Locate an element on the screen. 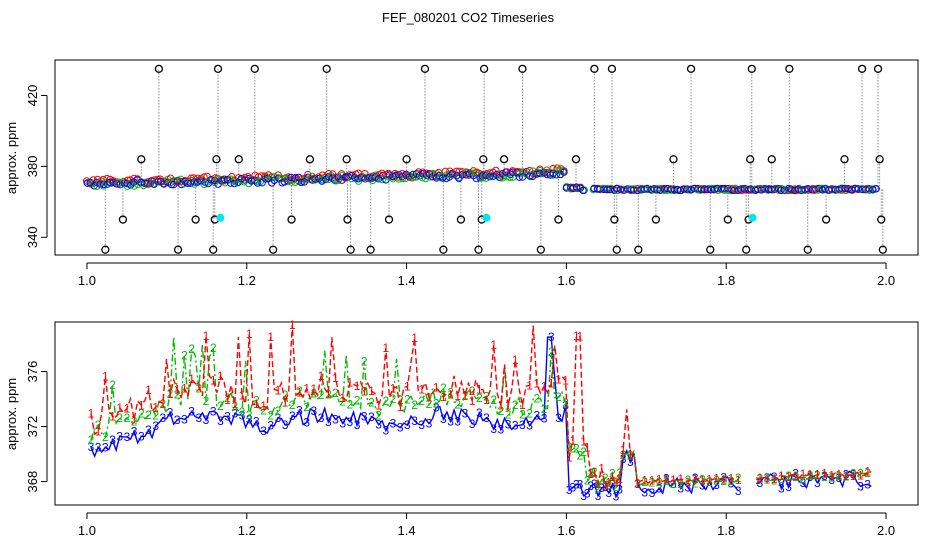 This screenshot has height=540, width=936. bottom-x-tick-label: 1.4 is located at coordinates (407, 530).